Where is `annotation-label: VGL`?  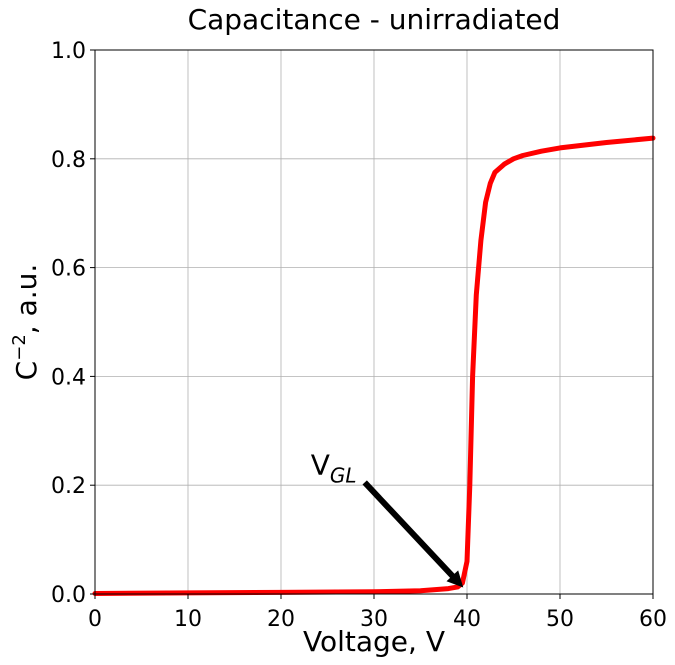 annotation-label: VGL is located at coordinates (334, 467).